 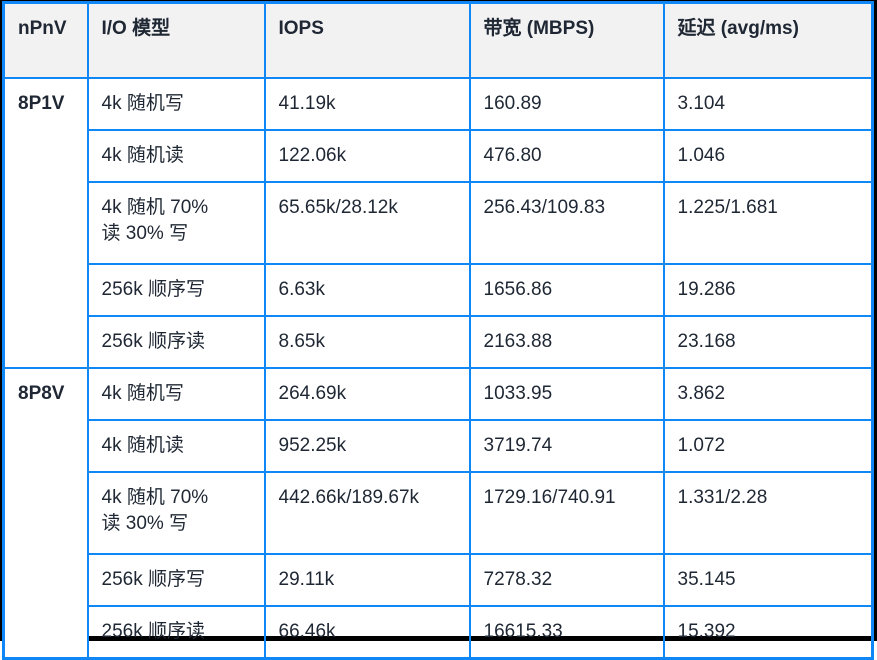 I want to click on iops-cell: 952.25k, so click(x=367, y=446).